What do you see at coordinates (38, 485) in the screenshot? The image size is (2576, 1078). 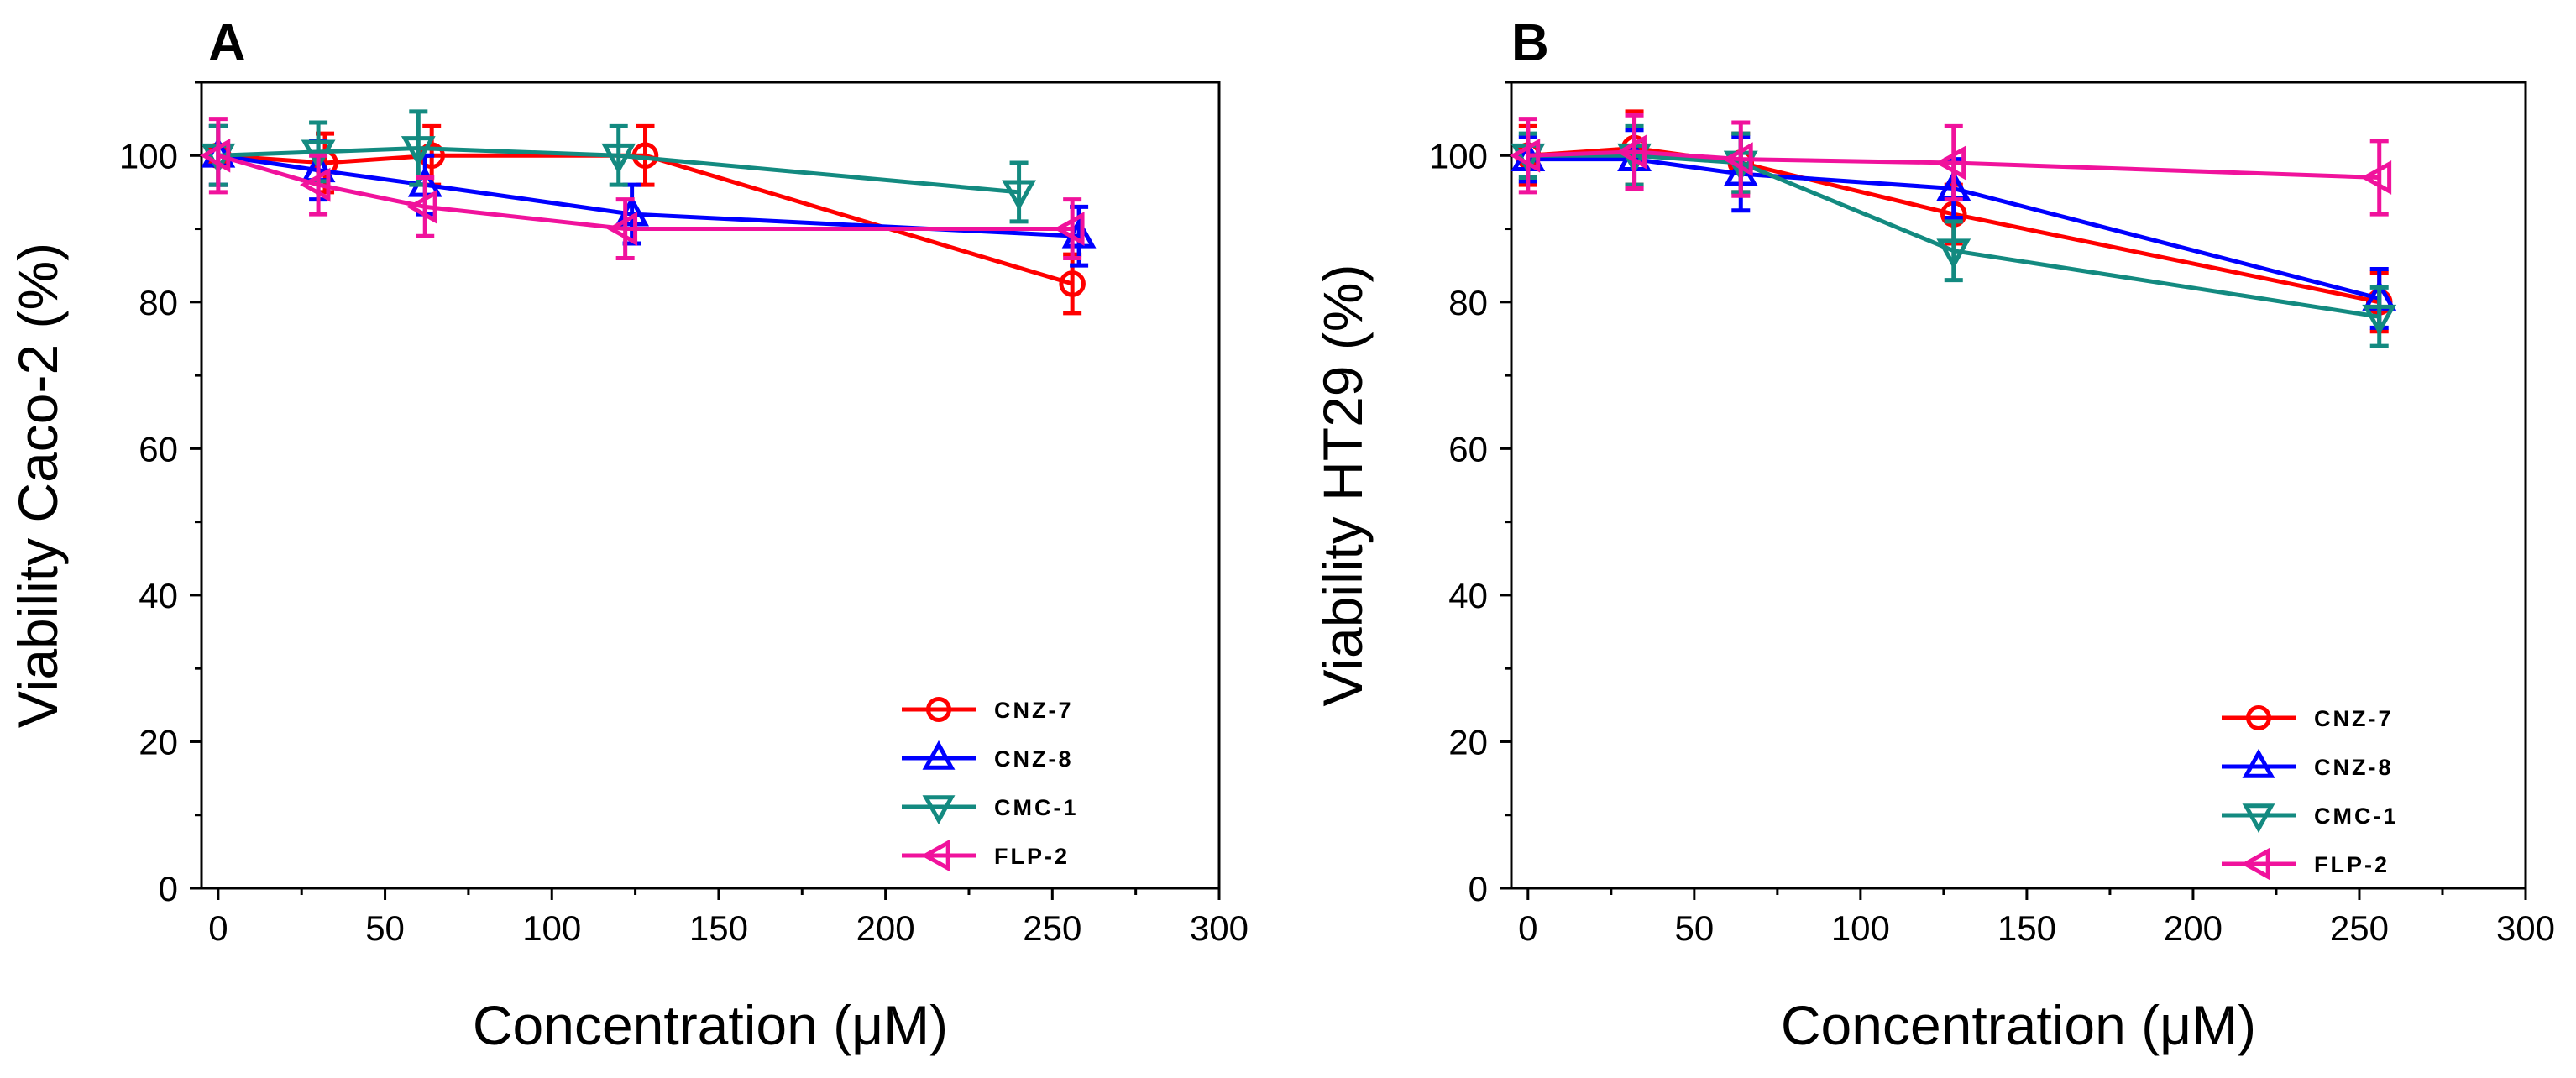 I see `y-axis-title: Viability Caco-2 (%)` at bounding box center [38, 485].